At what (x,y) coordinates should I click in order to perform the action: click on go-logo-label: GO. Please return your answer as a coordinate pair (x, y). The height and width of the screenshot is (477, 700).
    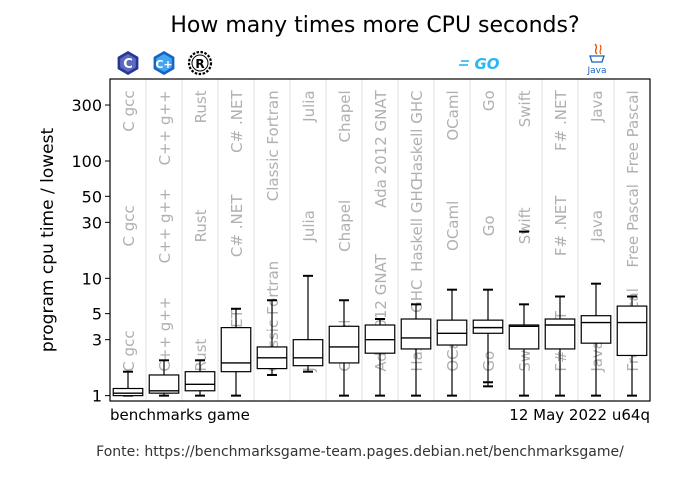
    Looking at the image, I should click on (486, 64).